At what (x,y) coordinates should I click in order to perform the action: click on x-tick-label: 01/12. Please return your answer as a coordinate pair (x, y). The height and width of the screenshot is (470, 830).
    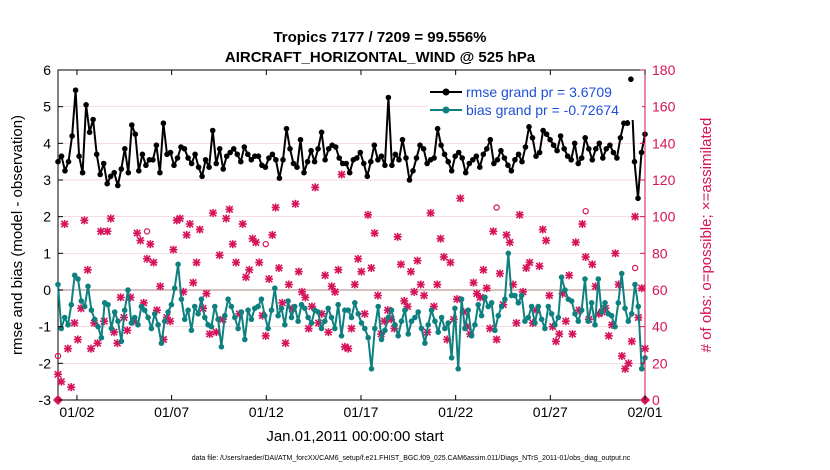
    Looking at the image, I should click on (266, 412).